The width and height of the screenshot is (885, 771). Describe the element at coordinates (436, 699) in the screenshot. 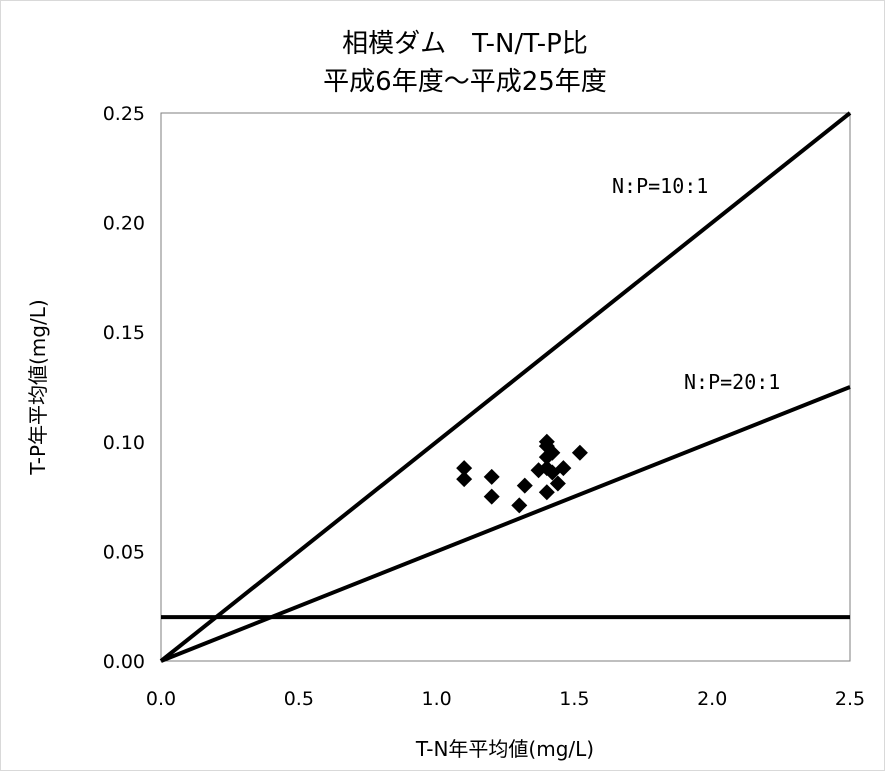

I see `x-tick-label: 1.0` at that location.